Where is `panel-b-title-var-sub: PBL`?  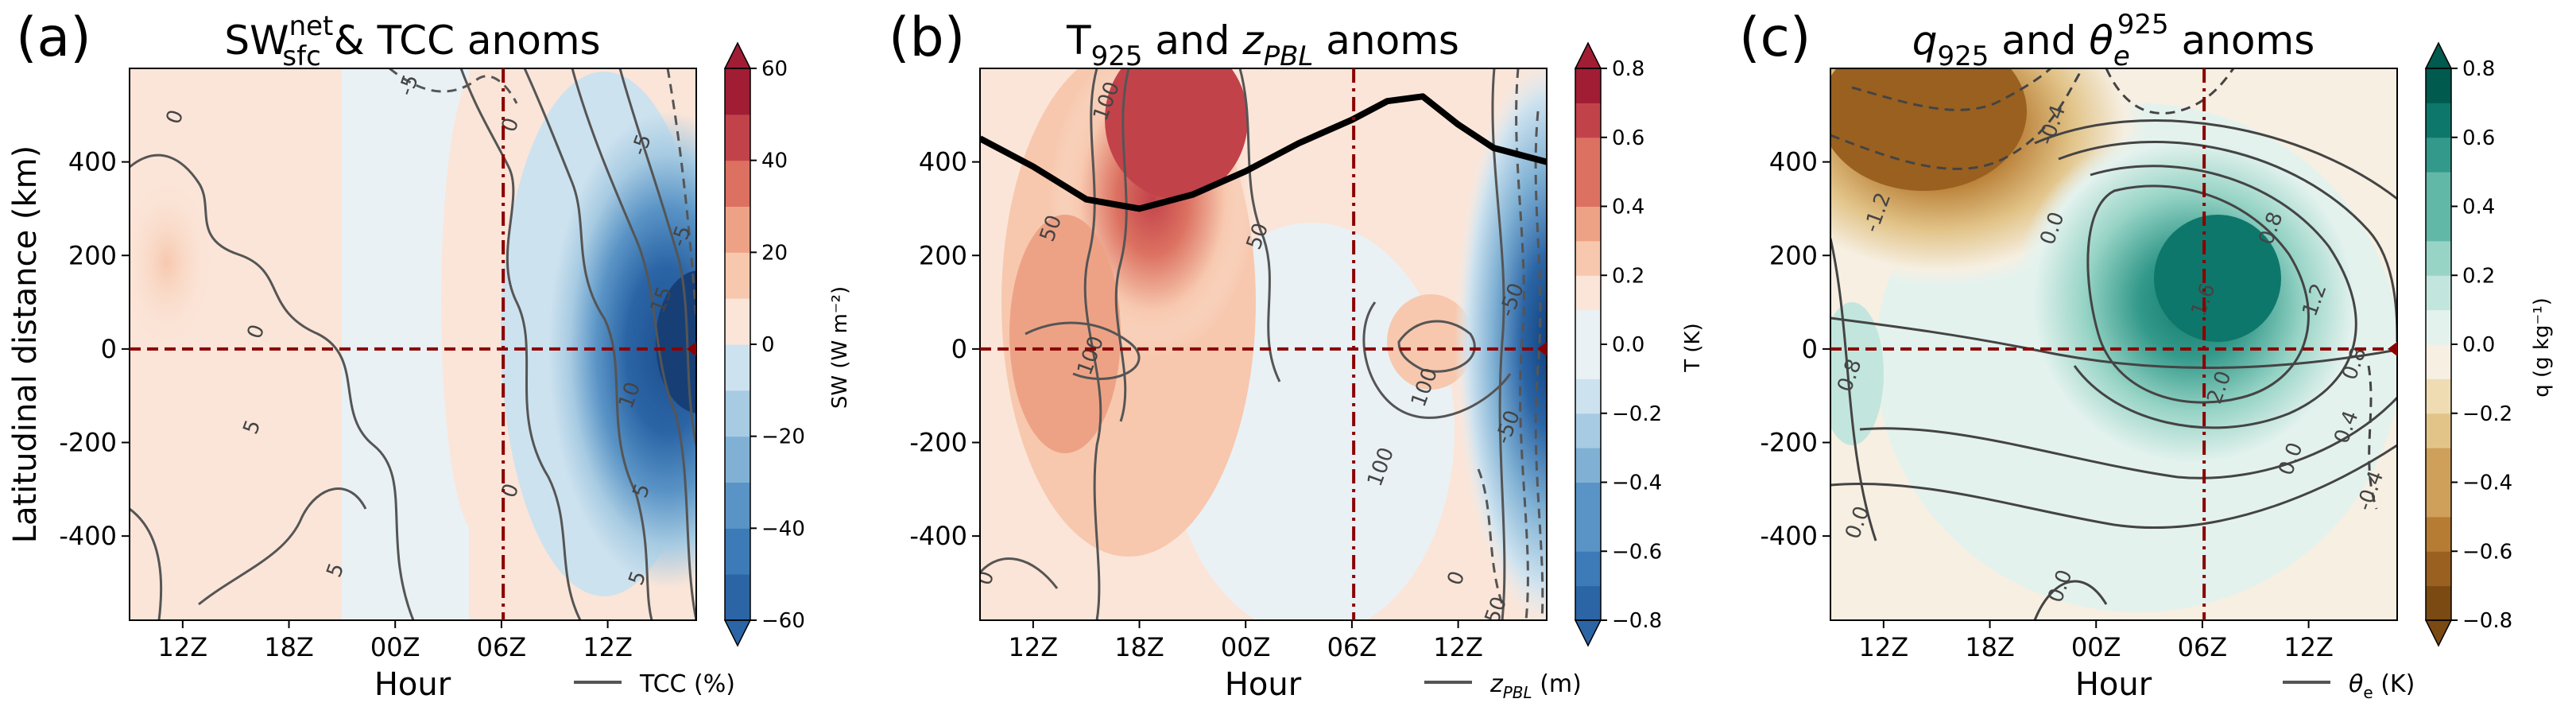 panel-b-title-var-sub: PBL is located at coordinates (1289, 56).